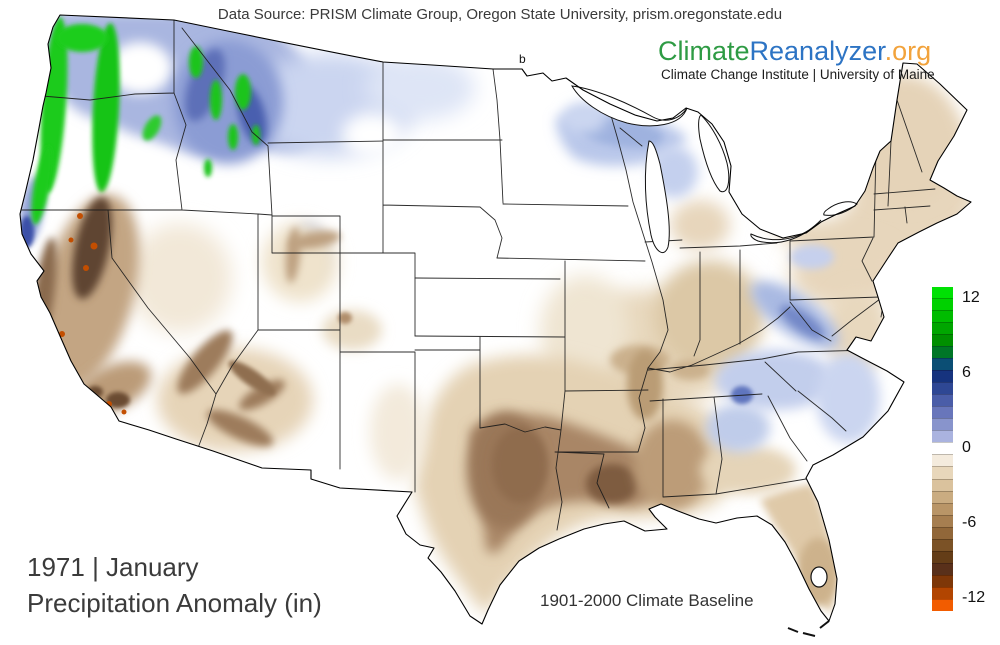 The image size is (1000, 645). I want to click on region-idaho-blue-streak, so click(205, 85).